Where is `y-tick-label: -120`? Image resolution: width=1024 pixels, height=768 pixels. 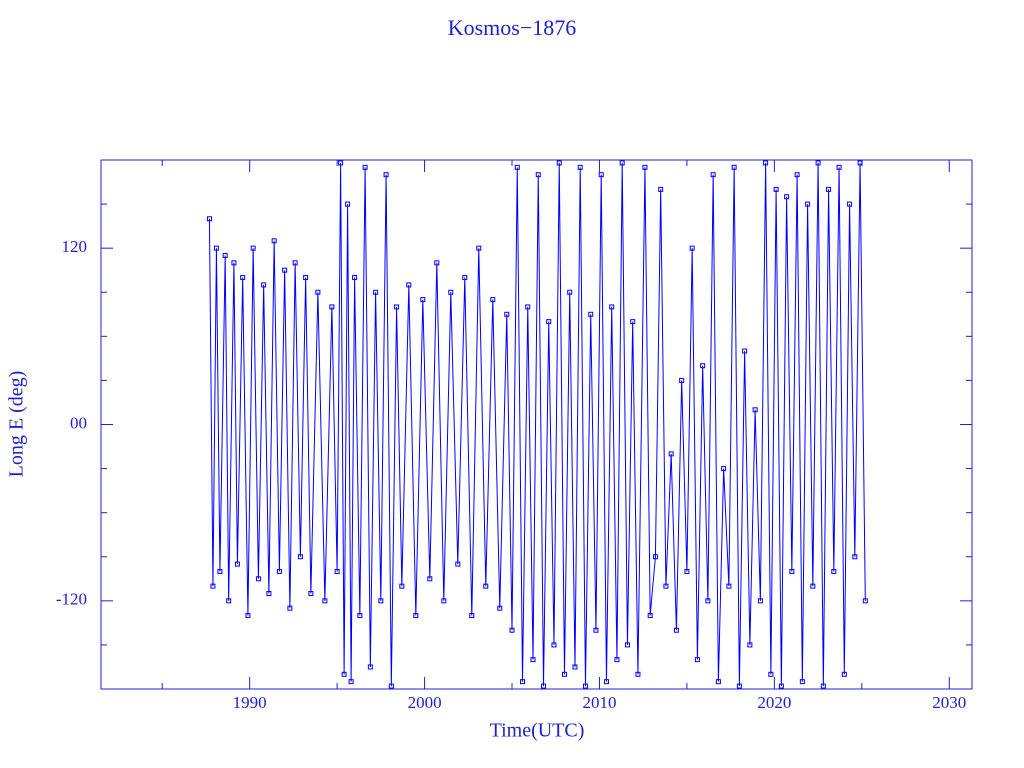
y-tick-label: -120 is located at coordinates (71, 599).